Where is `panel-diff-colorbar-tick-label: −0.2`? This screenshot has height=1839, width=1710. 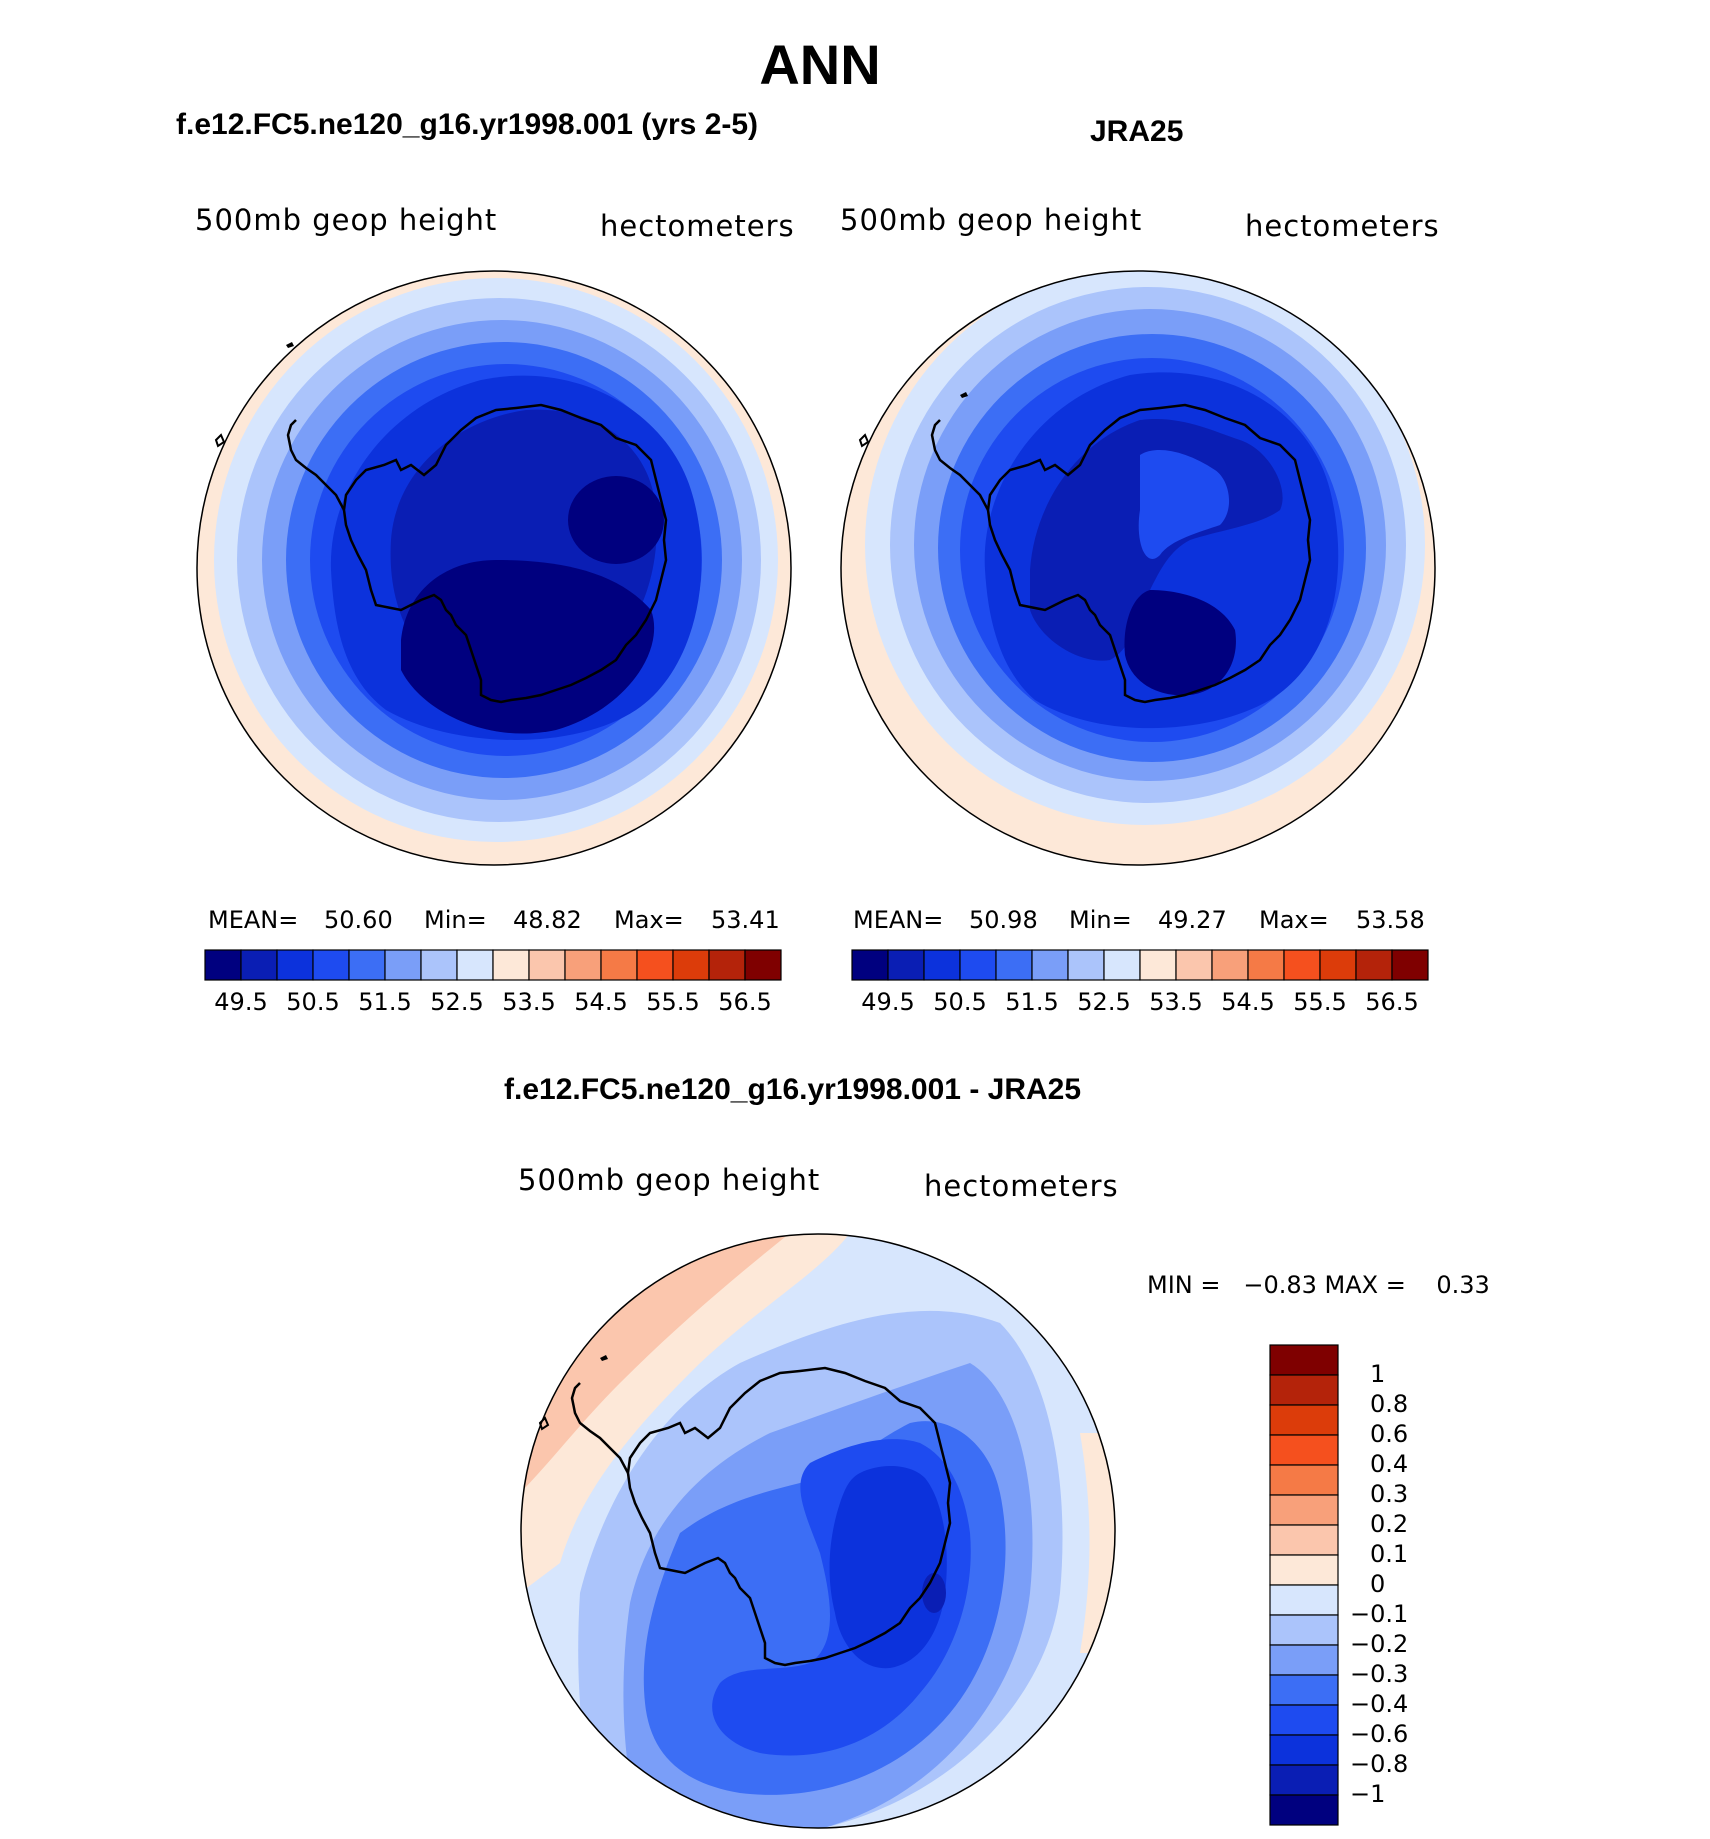 panel-diff-colorbar-tick-label: −0.2 is located at coordinates (1379, 1644).